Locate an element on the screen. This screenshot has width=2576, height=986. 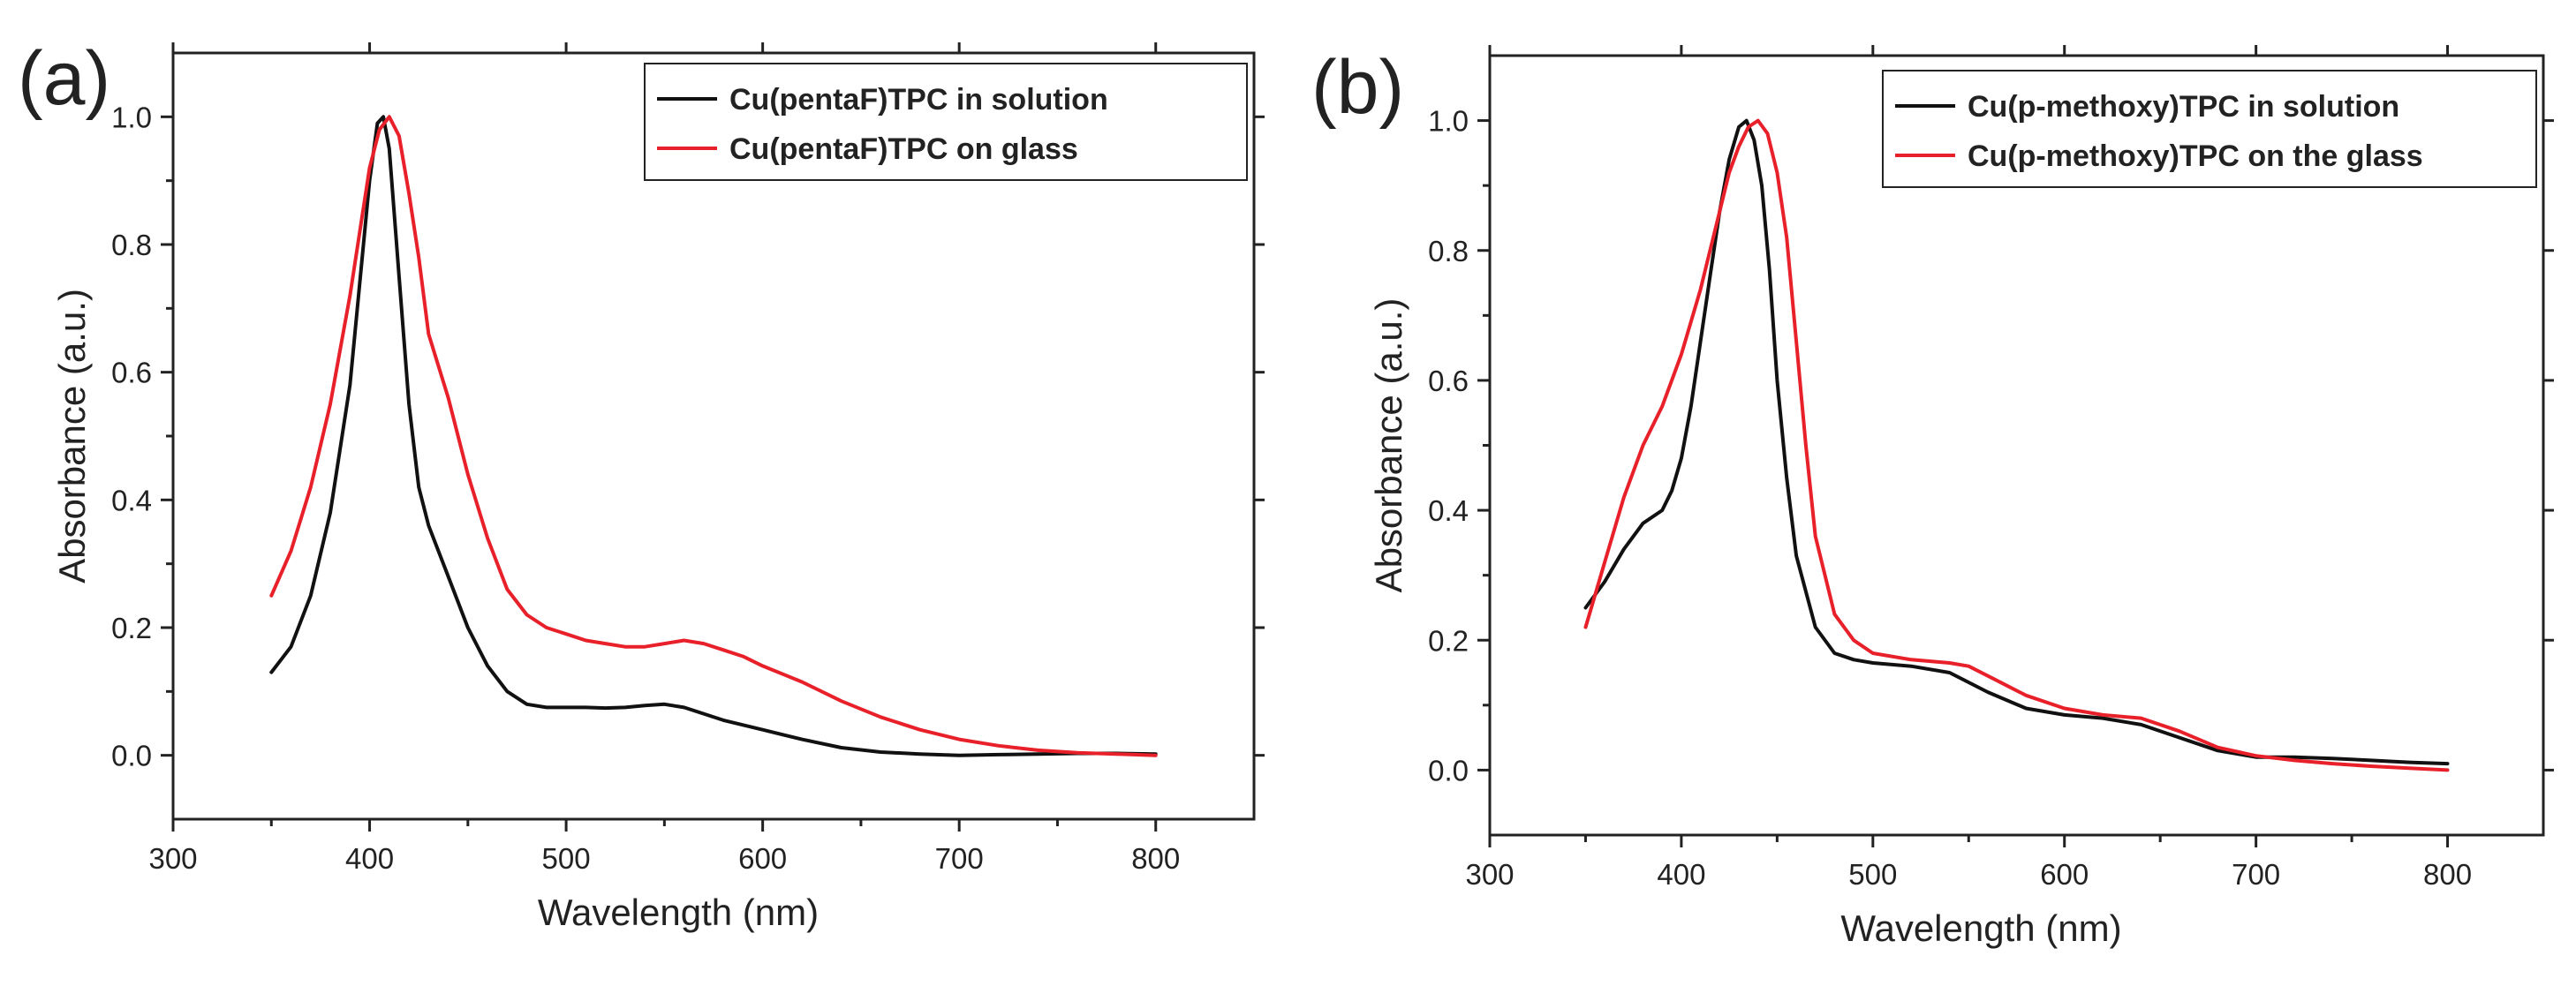
panel-label: (a) is located at coordinates (64, 78).